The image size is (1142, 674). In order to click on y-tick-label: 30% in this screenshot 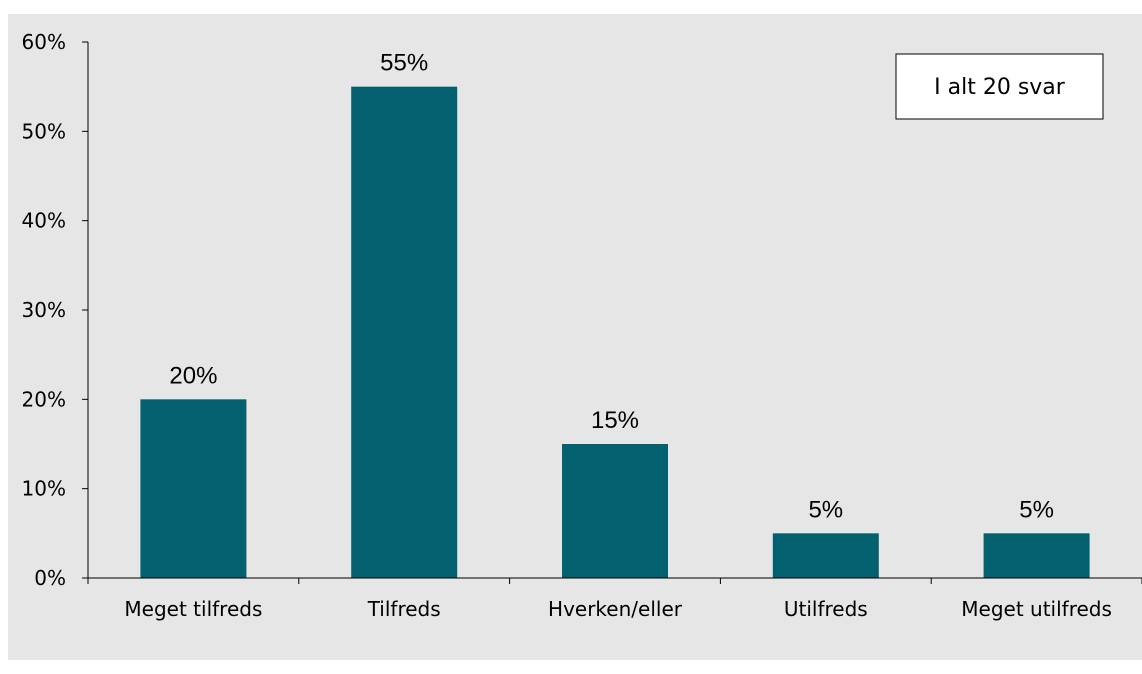, I will do `click(44, 310)`.